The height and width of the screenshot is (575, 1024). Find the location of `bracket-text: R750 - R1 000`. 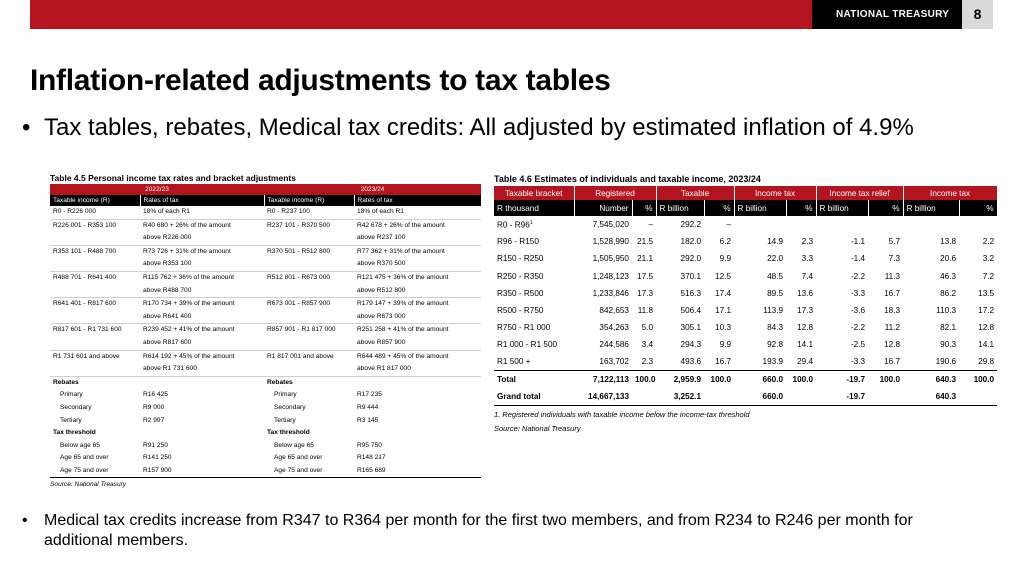

bracket-text: R750 - R1 000 is located at coordinates (524, 328).